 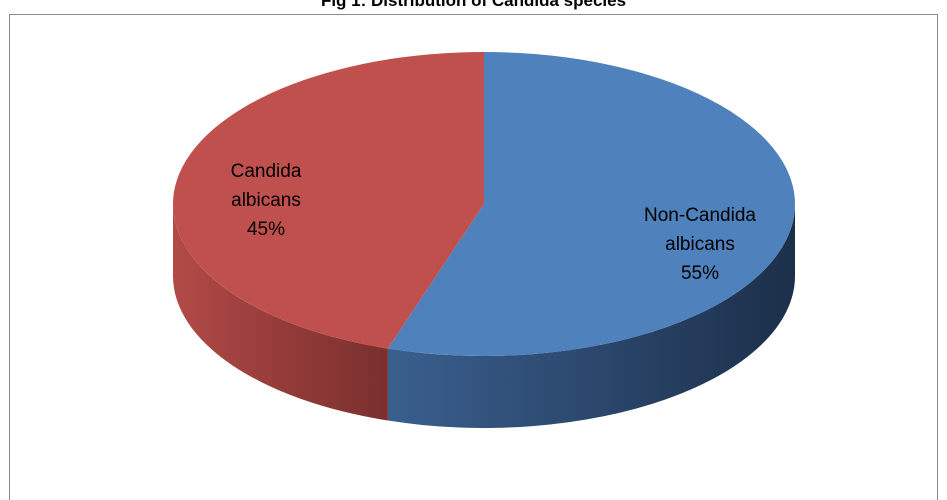 I want to click on chart-title: Fig 1: Distribution of Candida species, so click(x=473, y=5).